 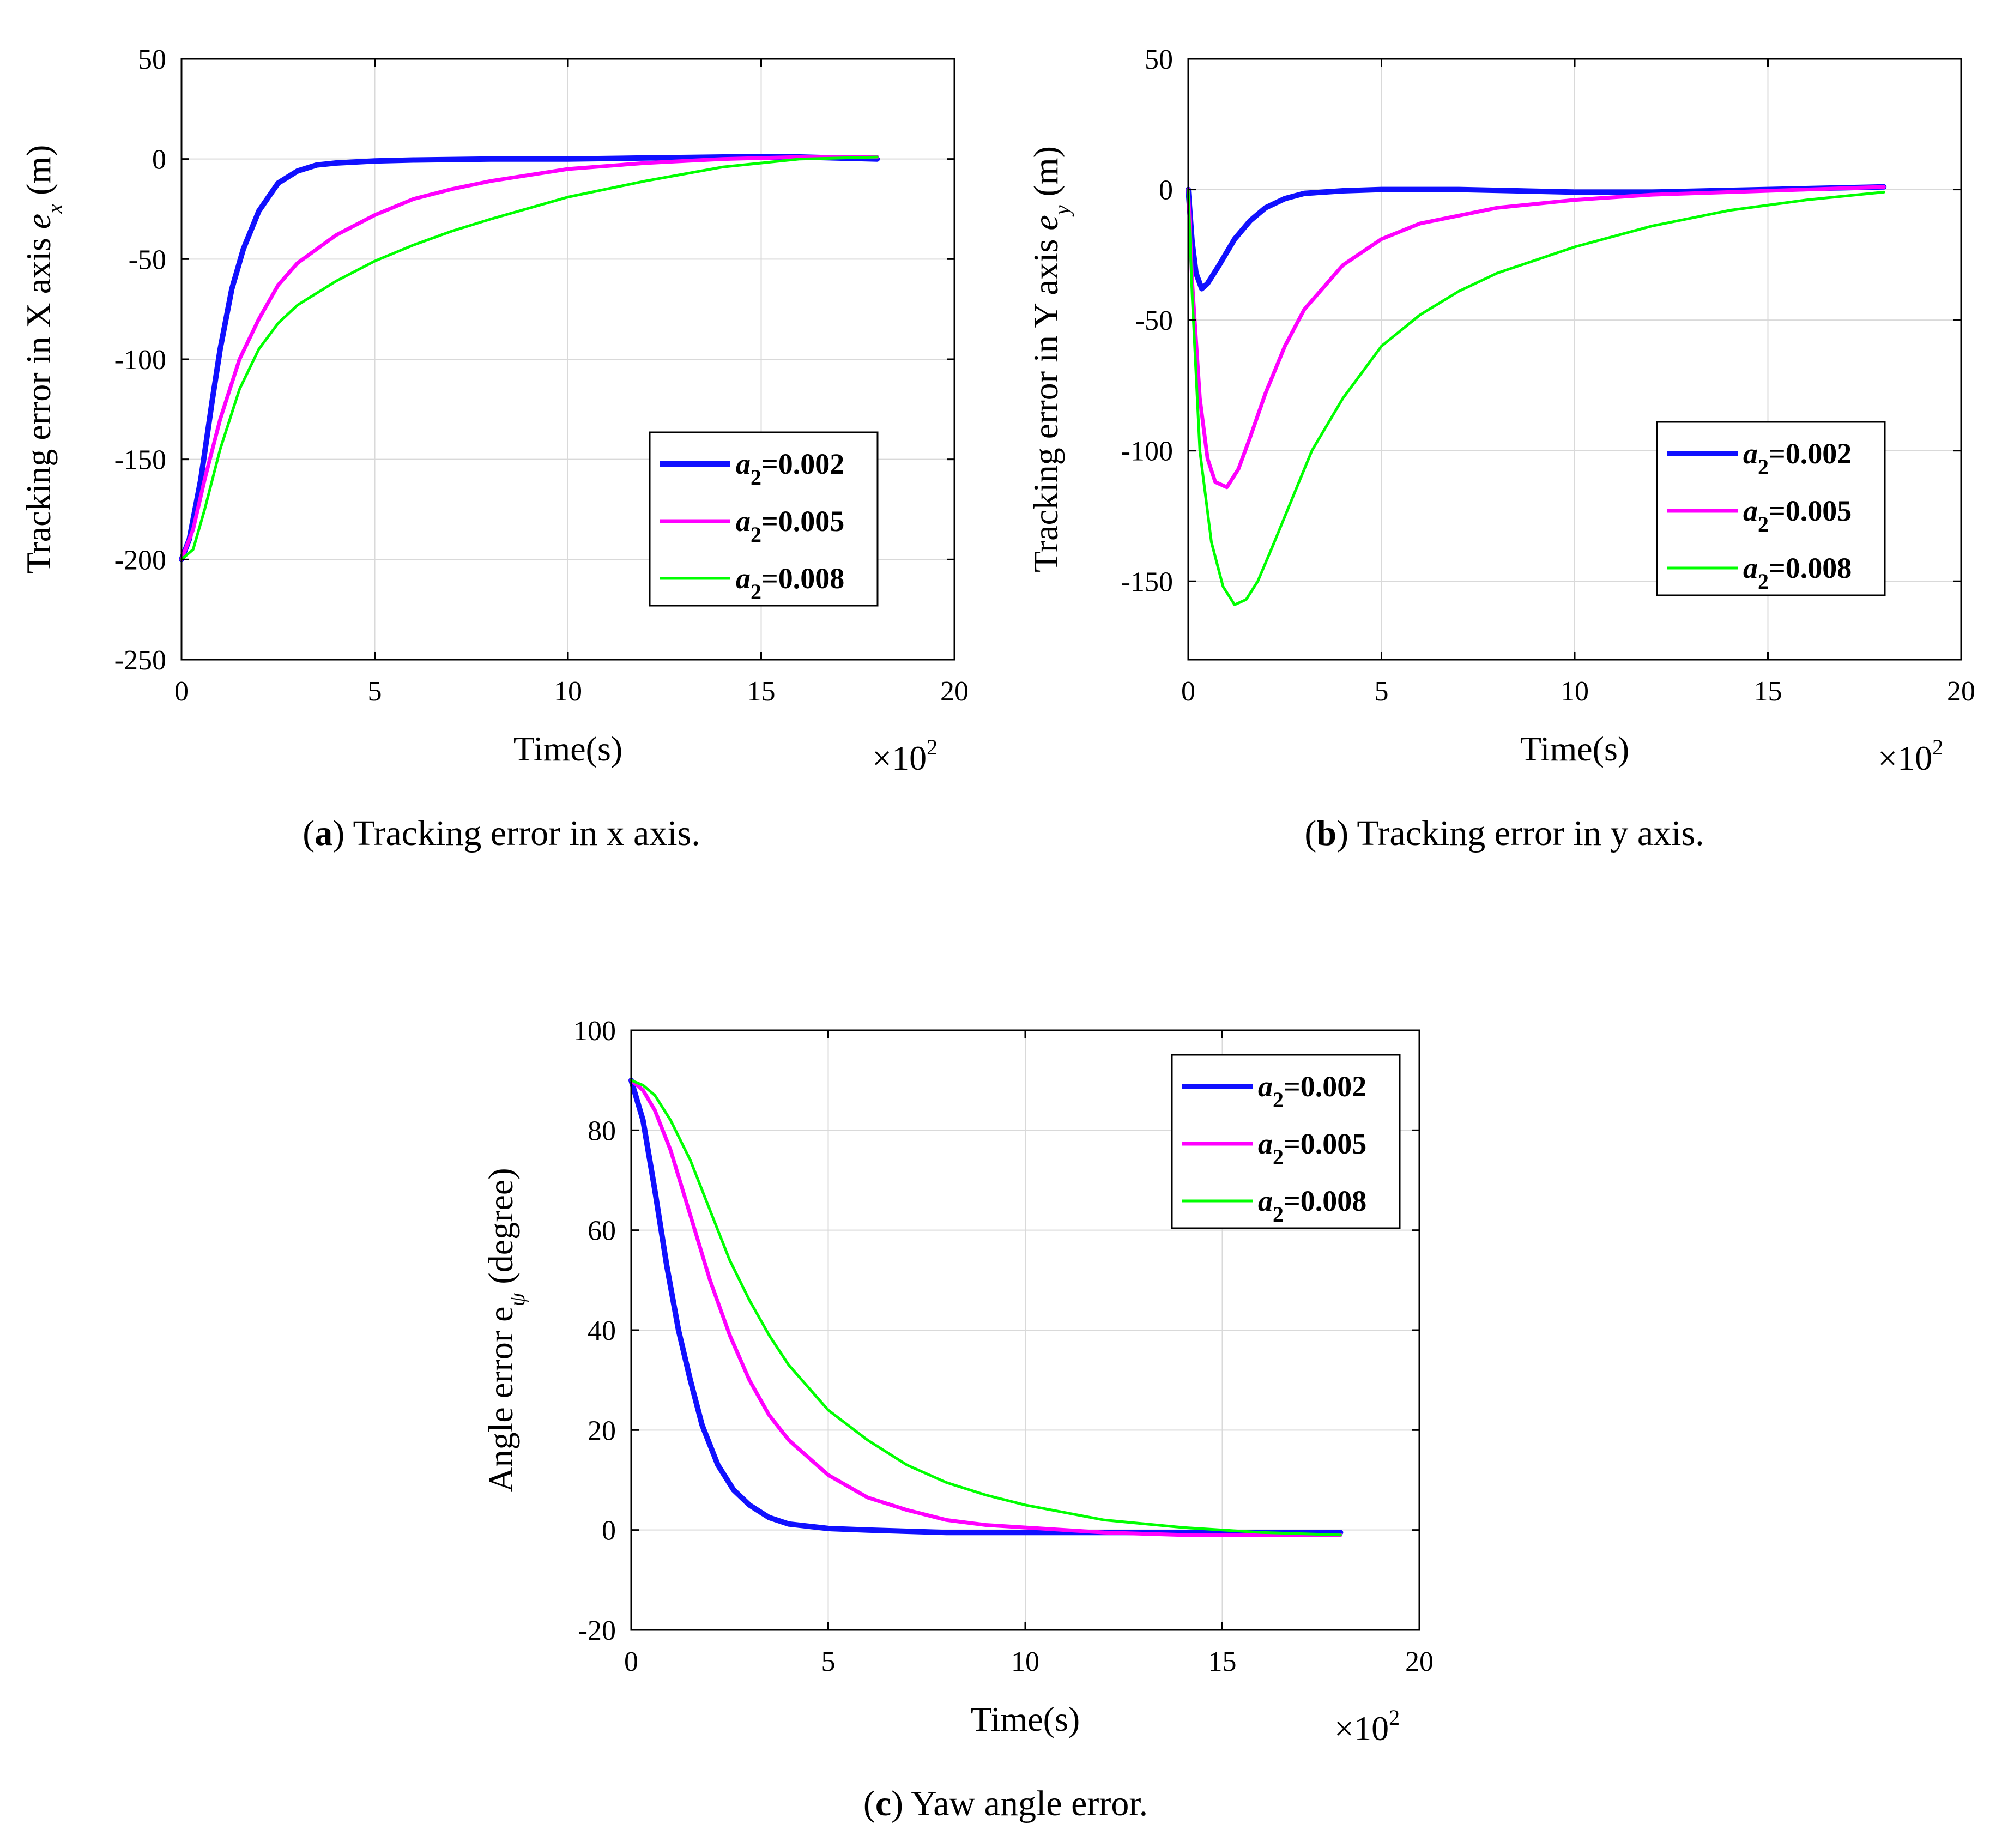 I want to click on y-label-unit: (degree), so click(x=500, y=1231).